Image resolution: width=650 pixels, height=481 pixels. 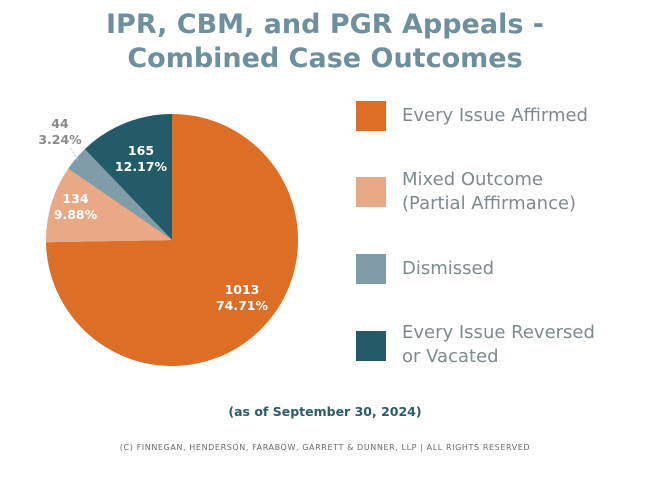 I want to click on data-label-count-affirmed: 1013, so click(x=242, y=289).